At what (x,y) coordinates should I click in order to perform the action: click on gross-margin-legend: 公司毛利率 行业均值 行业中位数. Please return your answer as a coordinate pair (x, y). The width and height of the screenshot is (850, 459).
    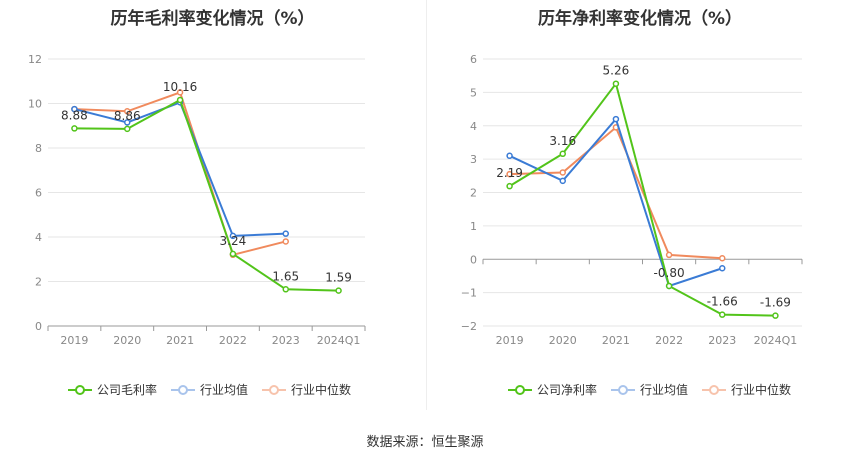
    Looking at the image, I should click on (209, 389).